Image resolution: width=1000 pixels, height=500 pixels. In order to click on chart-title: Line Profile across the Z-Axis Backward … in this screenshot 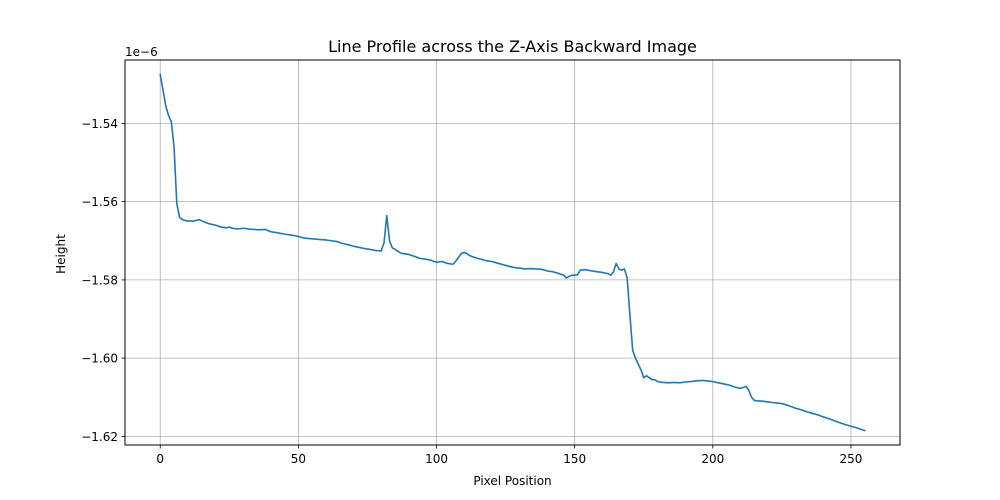, I will do `click(512, 46)`.